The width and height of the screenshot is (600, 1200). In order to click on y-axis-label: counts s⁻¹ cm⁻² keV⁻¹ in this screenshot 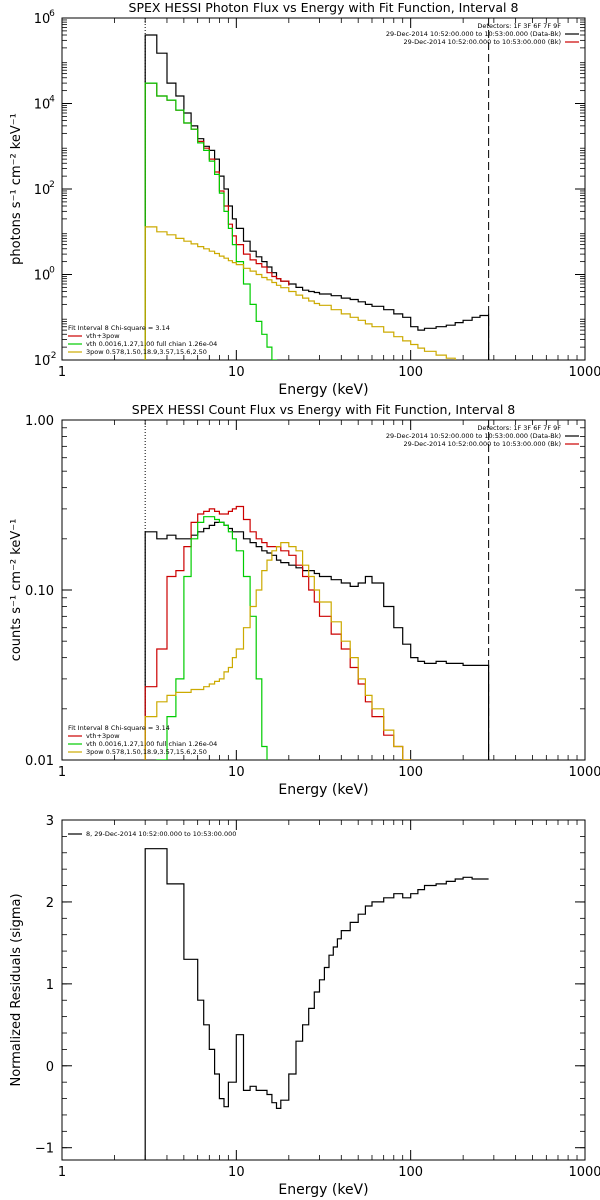, I will do `click(16, 590)`.